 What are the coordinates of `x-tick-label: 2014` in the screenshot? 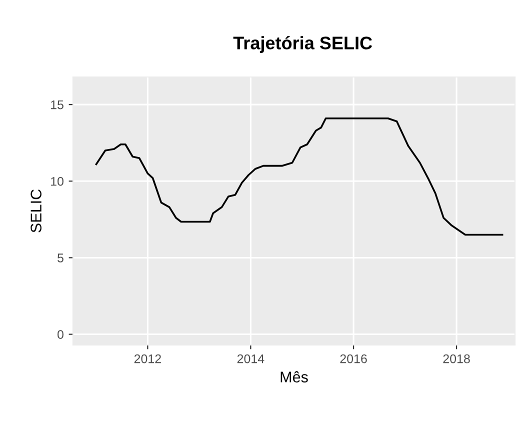 It's located at (250, 359).